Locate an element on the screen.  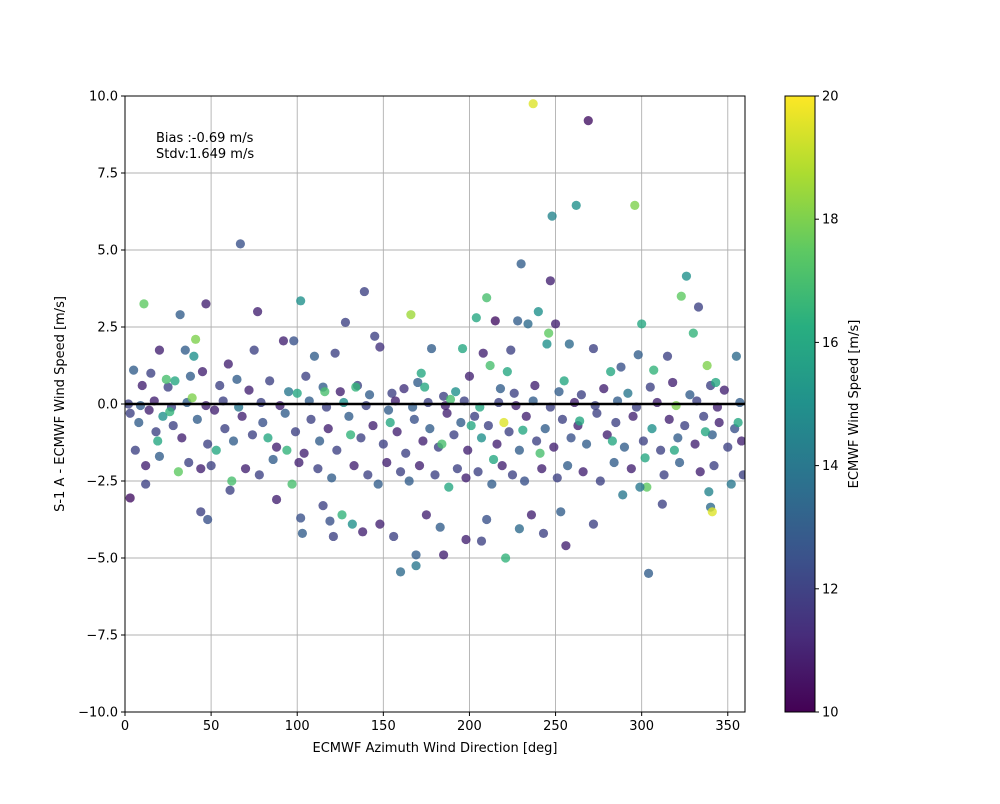
colorbar-tick-label: 10 is located at coordinates (830, 713).